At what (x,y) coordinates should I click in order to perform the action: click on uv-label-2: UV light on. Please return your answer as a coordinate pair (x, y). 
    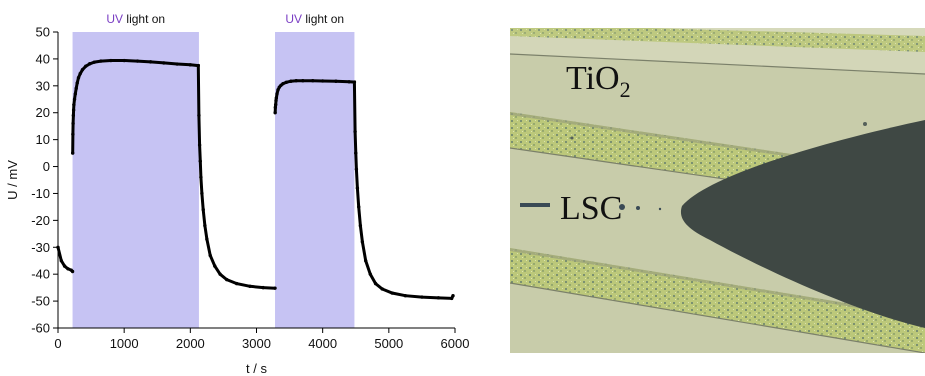
    Looking at the image, I should click on (314, 19).